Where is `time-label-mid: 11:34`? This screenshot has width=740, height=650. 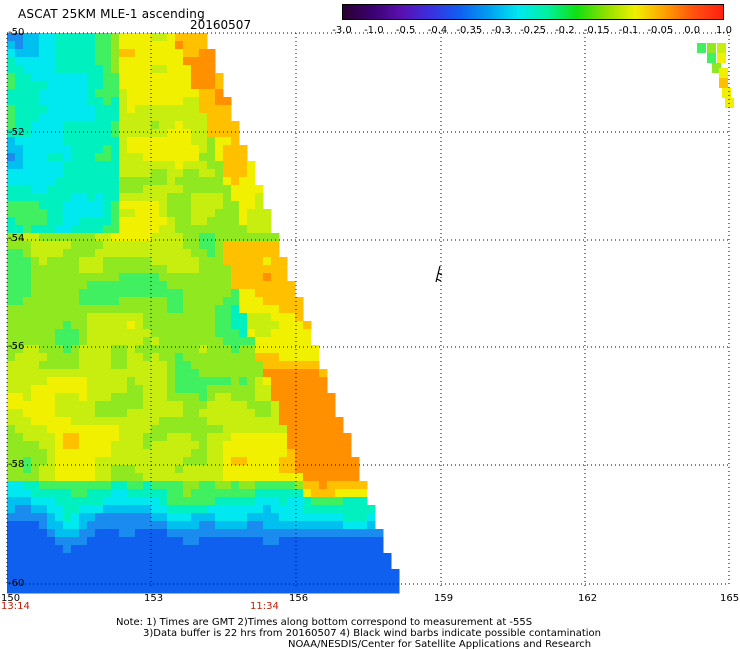 time-label-mid: 11:34 is located at coordinates (264, 606).